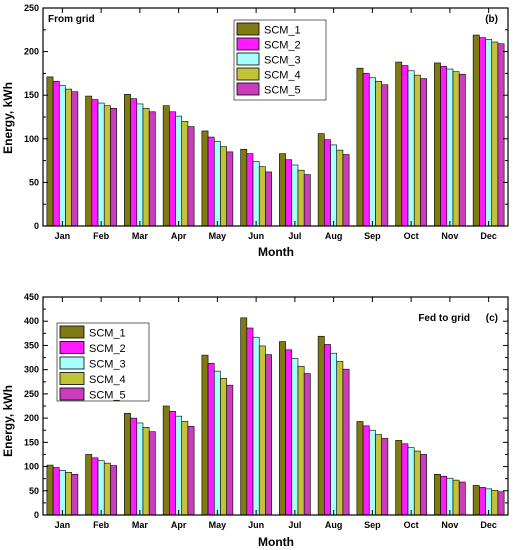 The height and width of the screenshot is (550, 516). I want to click on chart-b-x-tick-label-jan: Jan, so click(63, 236).